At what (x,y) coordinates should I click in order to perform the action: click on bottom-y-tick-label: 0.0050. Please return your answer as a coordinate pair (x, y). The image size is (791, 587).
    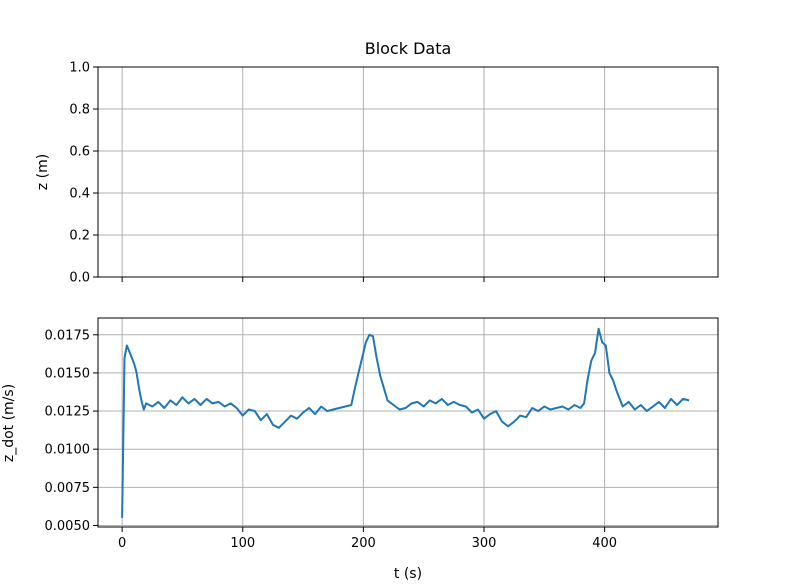
    Looking at the image, I should click on (68, 526).